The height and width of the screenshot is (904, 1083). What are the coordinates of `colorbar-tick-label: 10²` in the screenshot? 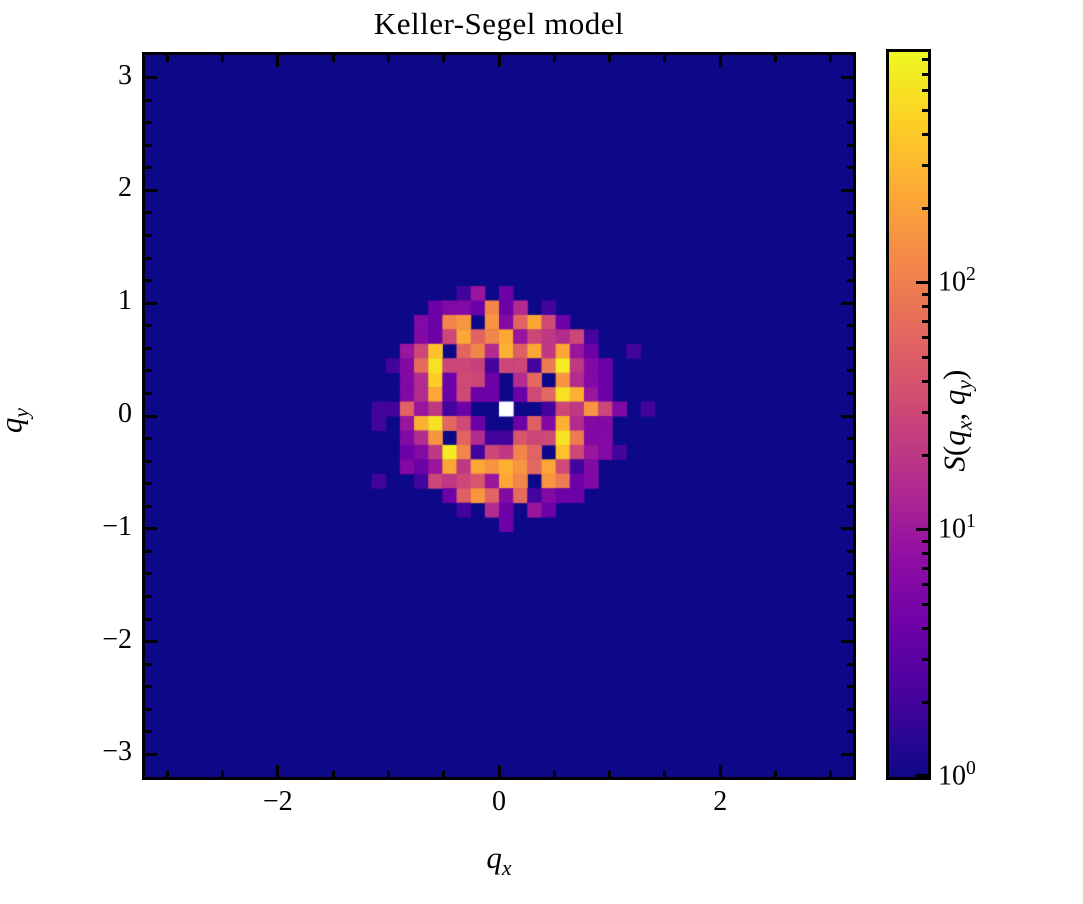 It's located at (957, 280).